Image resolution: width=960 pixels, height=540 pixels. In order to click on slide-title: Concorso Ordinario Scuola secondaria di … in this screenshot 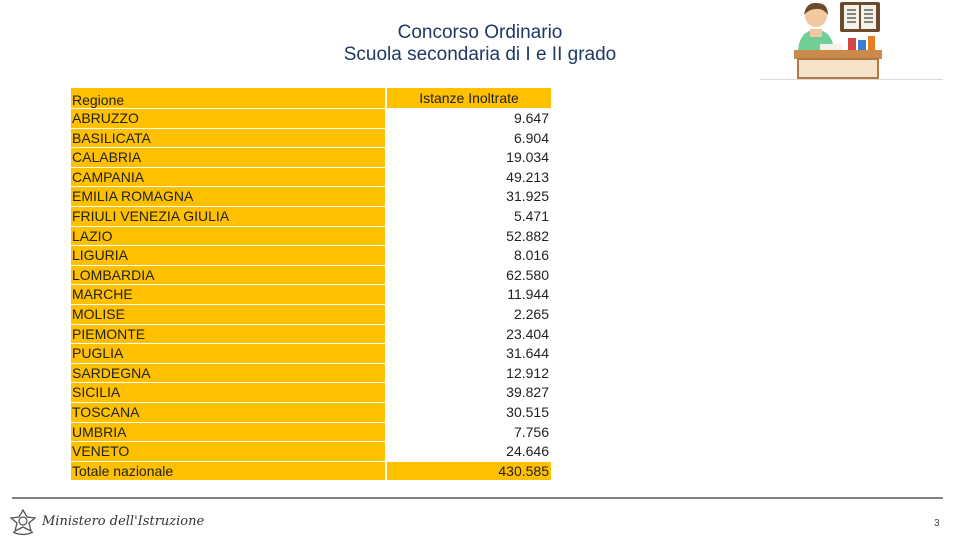, I will do `click(480, 44)`.